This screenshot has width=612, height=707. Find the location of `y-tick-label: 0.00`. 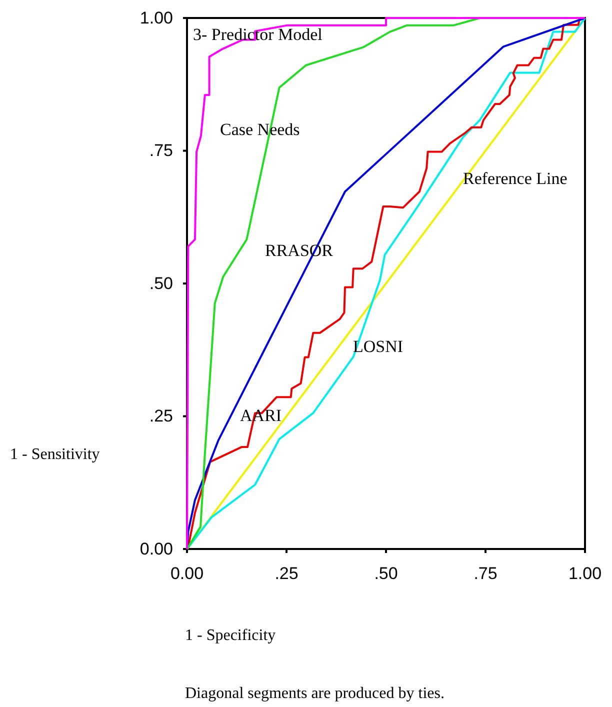

y-tick-label: 0.00 is located at coordinates (156, 548).